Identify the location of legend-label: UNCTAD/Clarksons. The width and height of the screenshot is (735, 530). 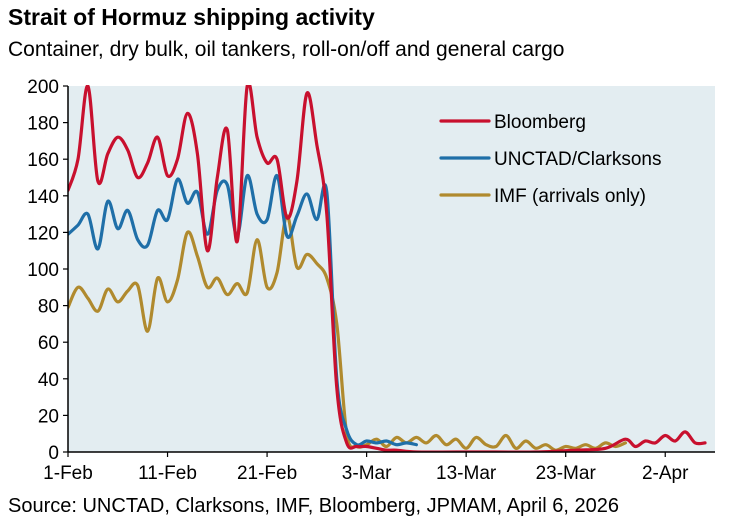
(578, 159).